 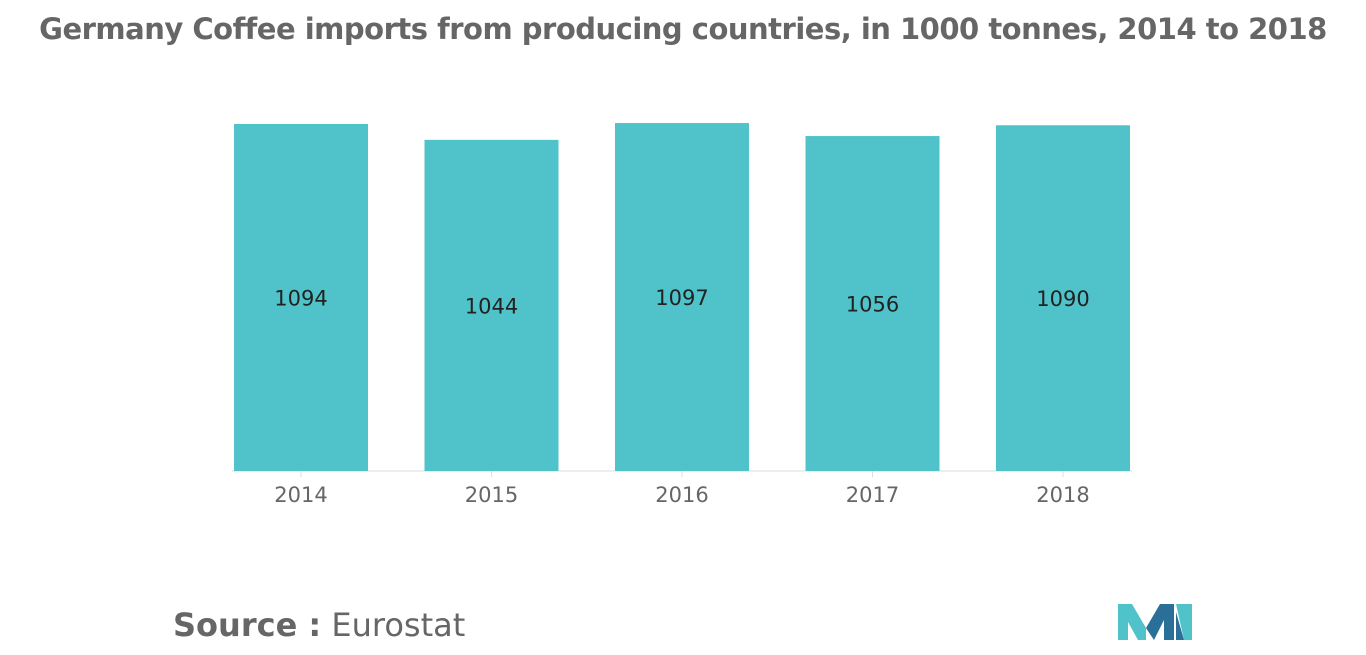 I want to click on source-value: Eurostat, so click(x=398, y=625).